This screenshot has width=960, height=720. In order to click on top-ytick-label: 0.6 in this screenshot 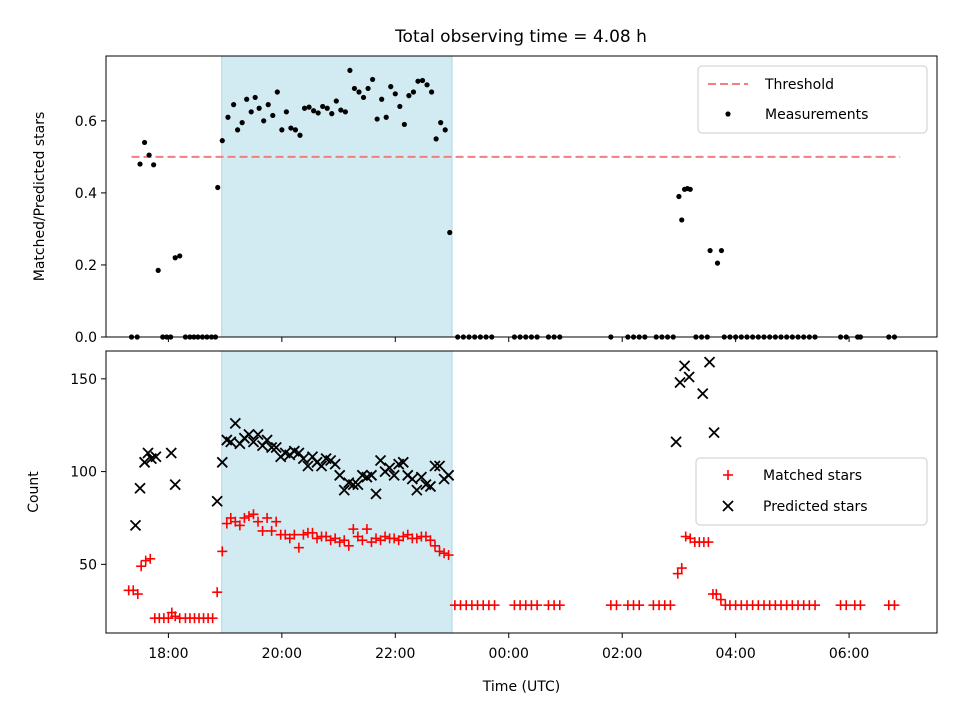, I will do `click(86, 122)`.